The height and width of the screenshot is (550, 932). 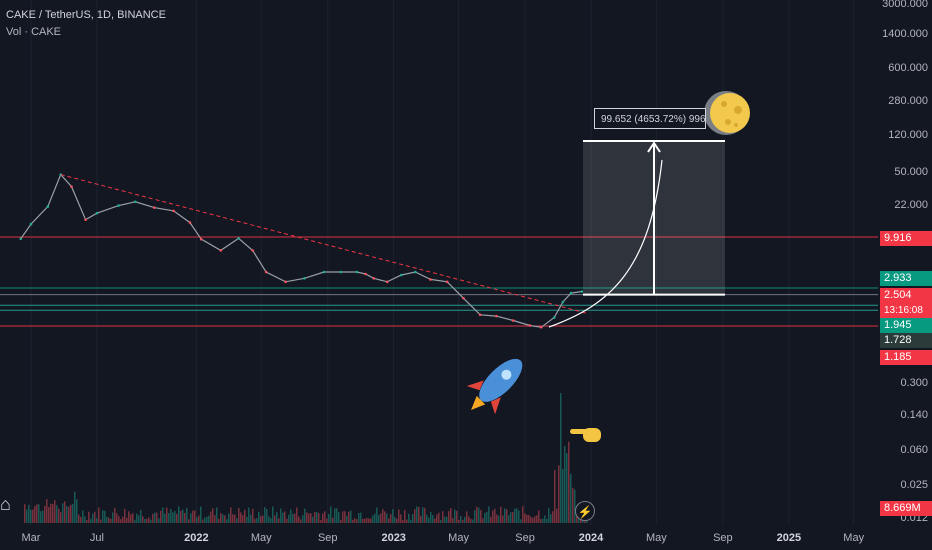 I want to click on projection-curve, so click(x=605, y=243).